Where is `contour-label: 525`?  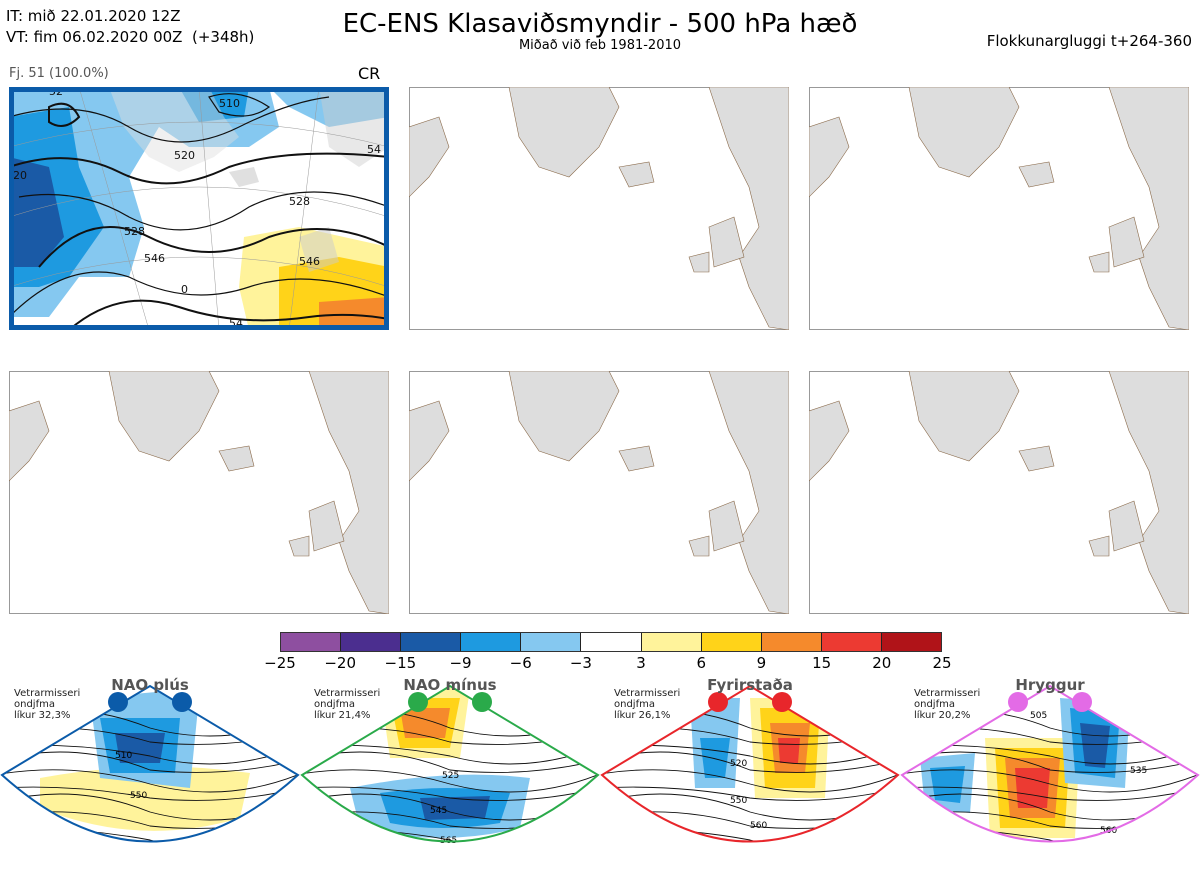 contour-label: 525 is located at coordinates (450, 776).